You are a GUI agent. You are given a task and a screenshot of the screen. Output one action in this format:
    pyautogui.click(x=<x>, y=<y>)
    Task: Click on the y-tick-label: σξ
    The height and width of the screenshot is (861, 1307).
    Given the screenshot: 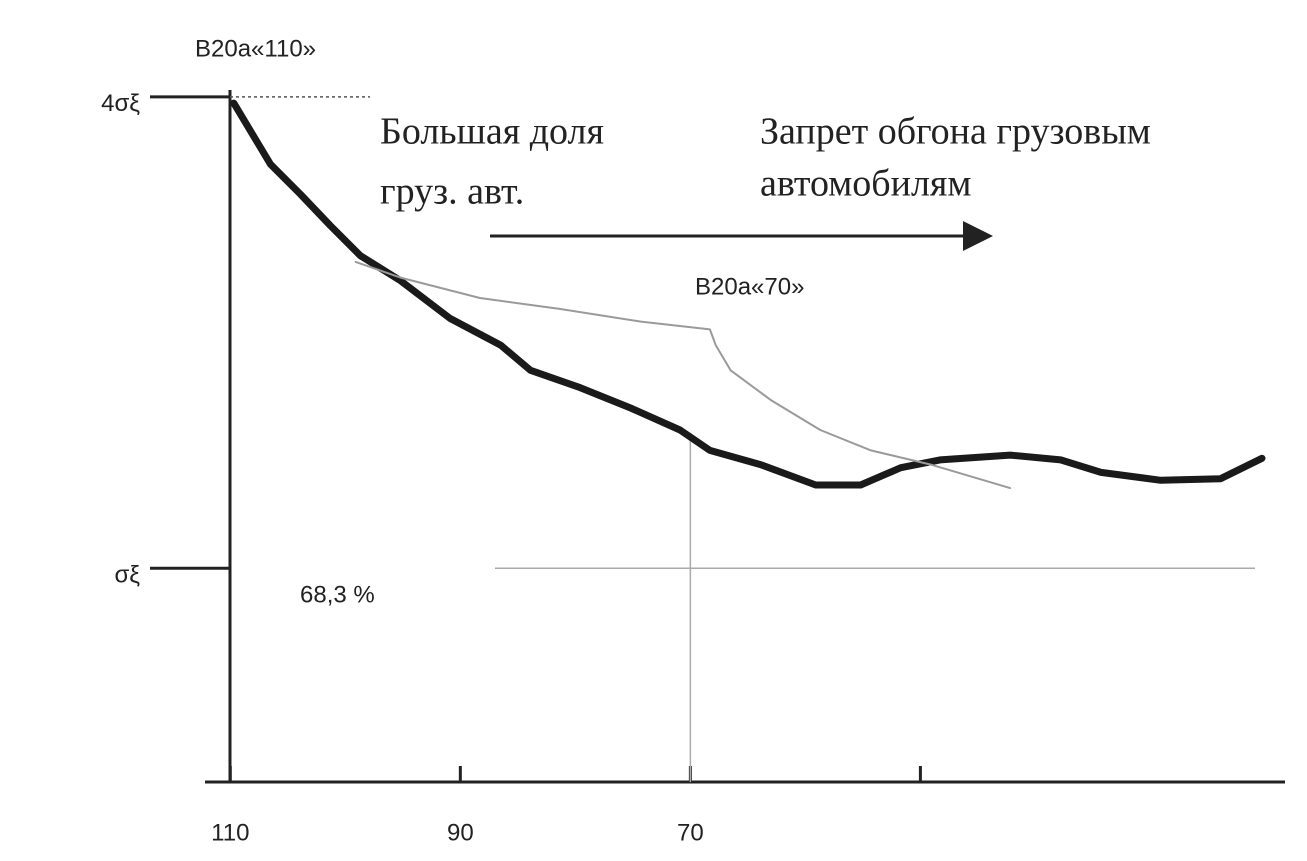 What is the action you would take?
    pyautogui.click(x=127, y=575)
    